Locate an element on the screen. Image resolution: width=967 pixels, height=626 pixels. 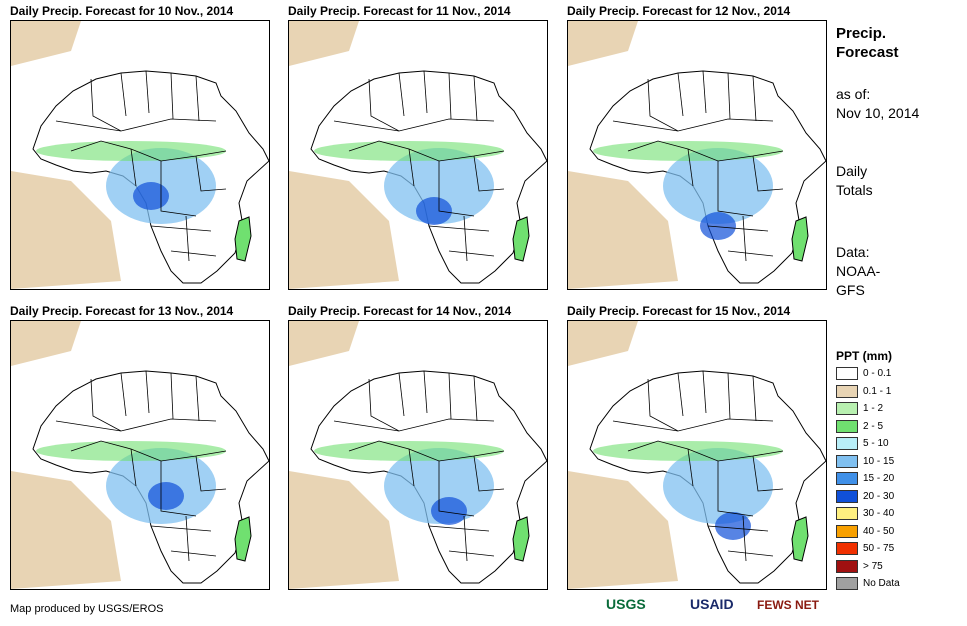
legend-label: 5 - 10 is located at coordinates (876, 443).